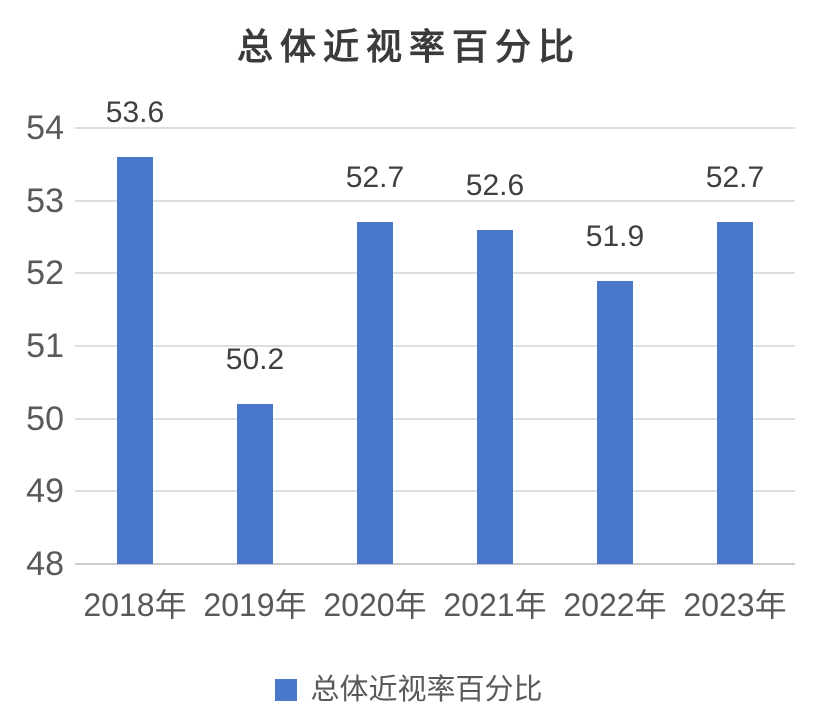 This screenshot has width=818, height=715. I want to click on bar-column: 53.6, so click(135, 330).